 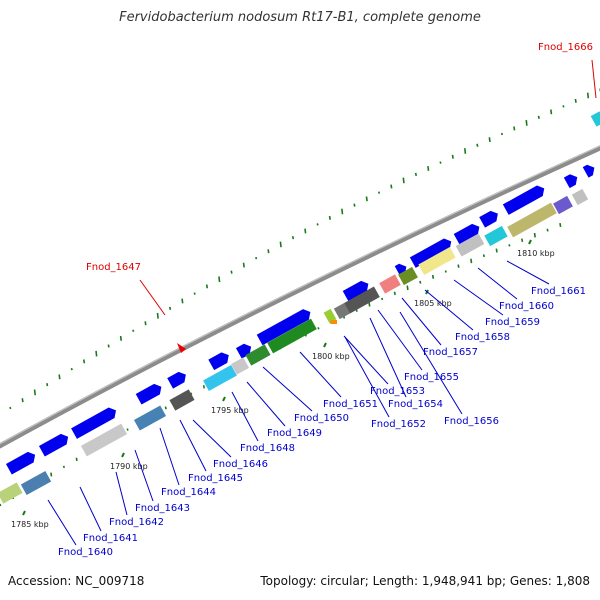 What do you see at coordinates (215, 478) in the screenshot?
I see `gene-label: Fnod_1645` at bounding box center [215, 478].